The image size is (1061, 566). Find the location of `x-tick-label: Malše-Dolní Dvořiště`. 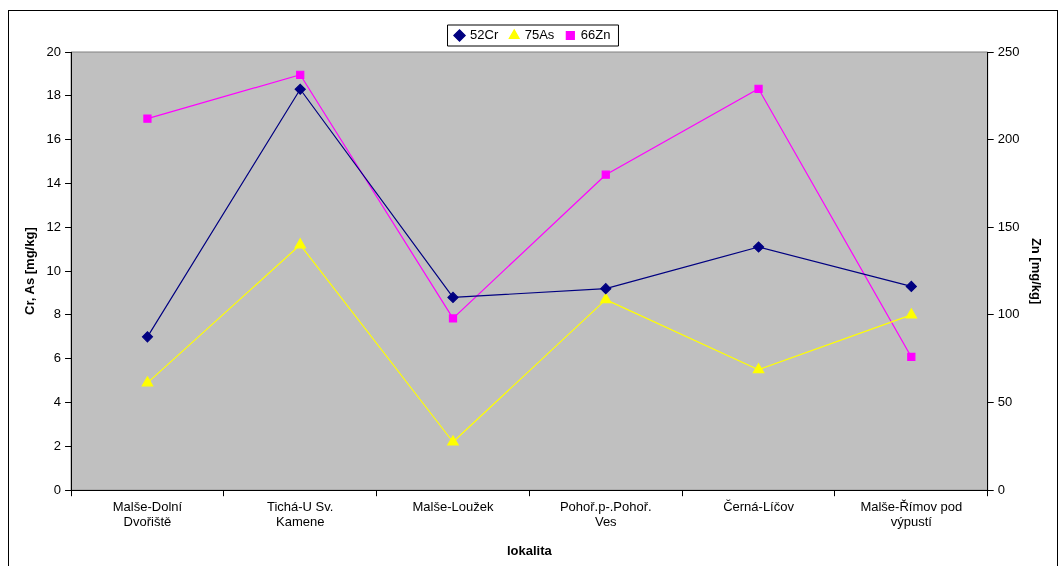

x-tick-label: Malše-Dolní Dvořiště is located at coordinates (147, 514).